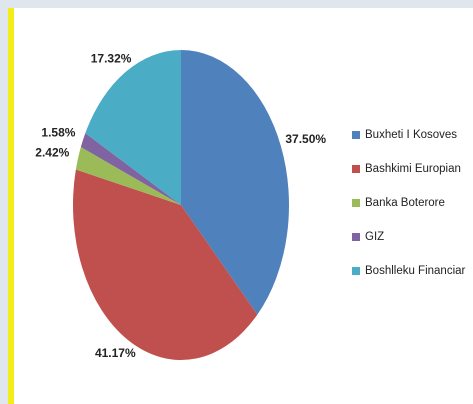 Image resolution: width=473 pixels, height=404 pixels. I want to click on yellow-bar, so click(11, 206).